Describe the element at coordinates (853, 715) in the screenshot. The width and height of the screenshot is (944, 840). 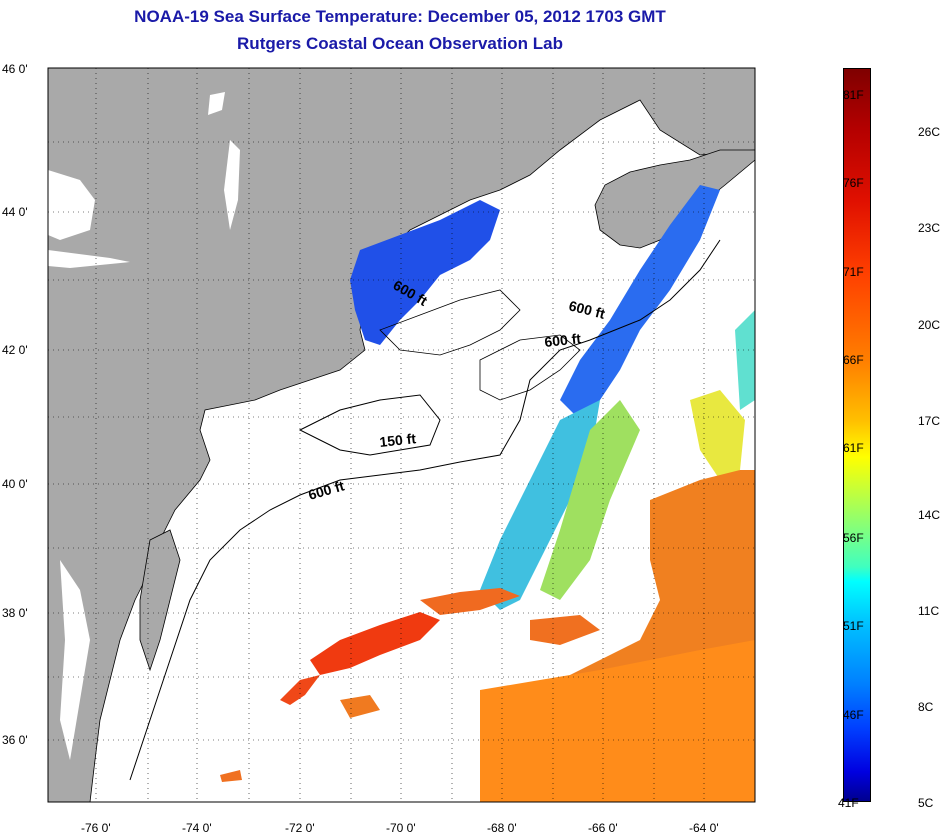
I see `cb-f-46: 46F` at that location.